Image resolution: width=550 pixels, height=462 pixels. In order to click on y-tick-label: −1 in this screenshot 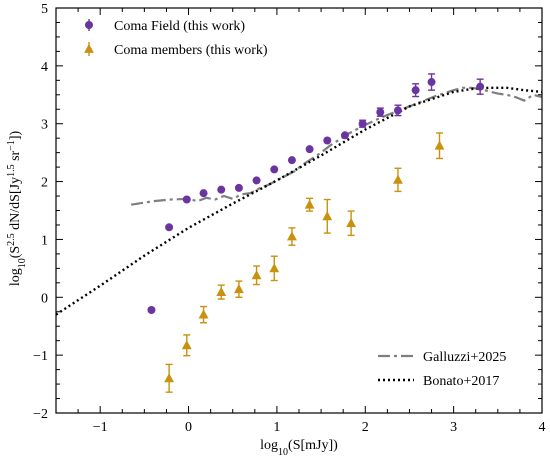, I will do `click(40, 356)`.